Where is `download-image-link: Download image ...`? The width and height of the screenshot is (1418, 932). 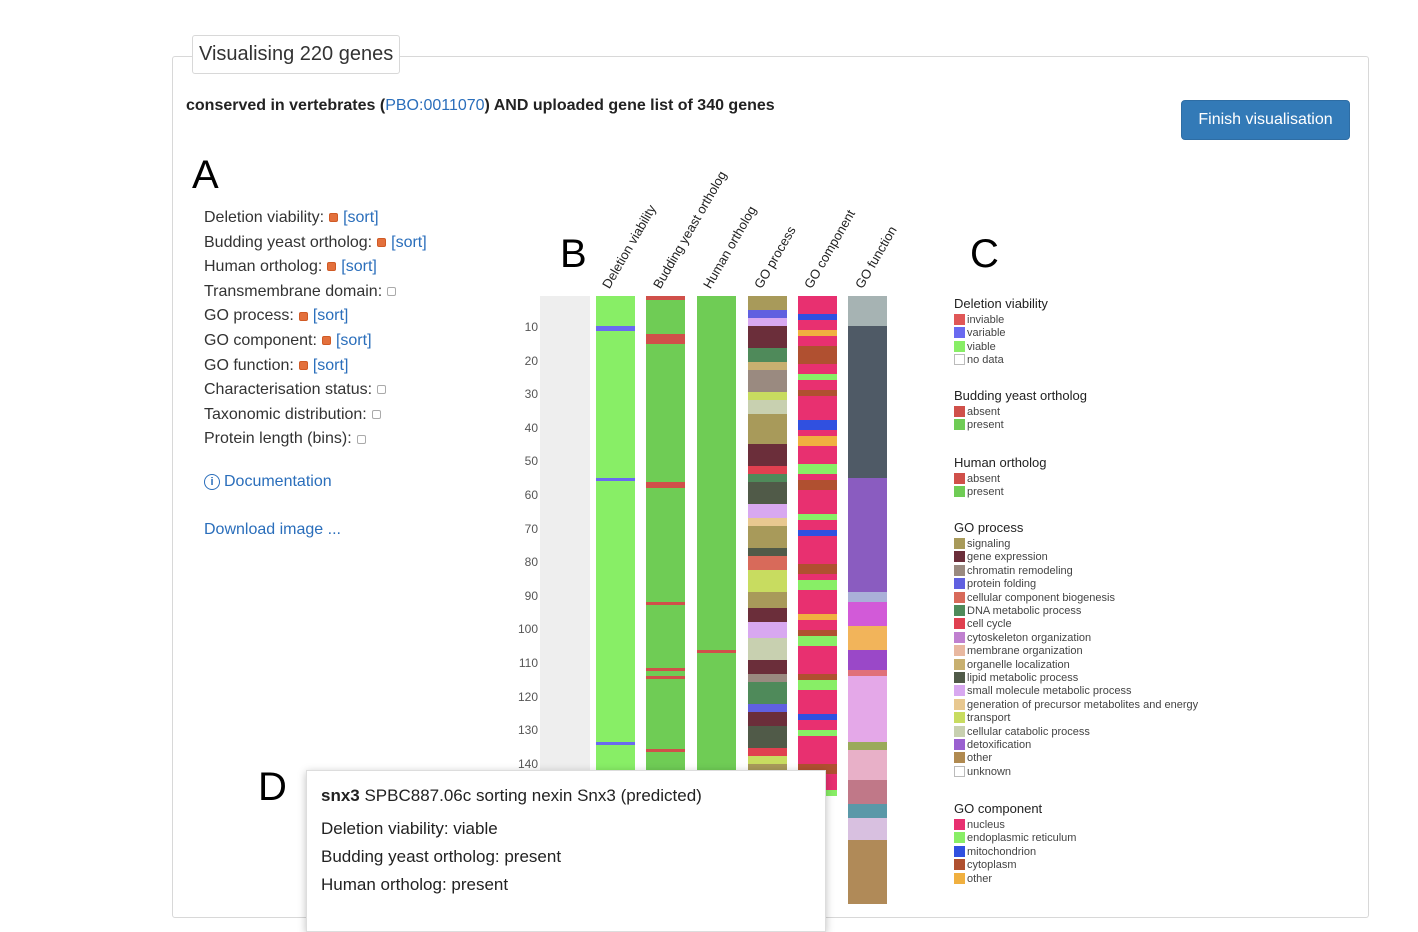 download-image-link: Download image ... is located at coordinates (272, 529).